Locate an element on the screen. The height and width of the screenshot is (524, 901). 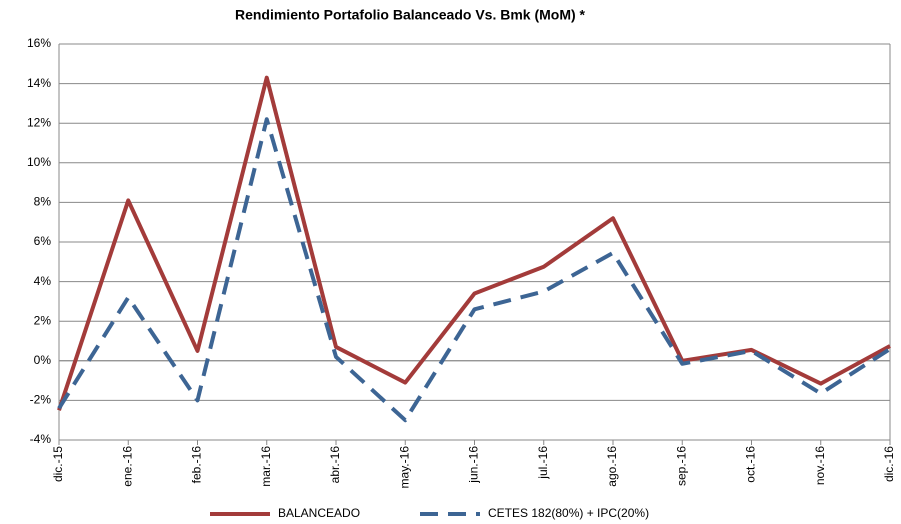
x-tick-label: oct.-16 is located at coordinates (751, 464).